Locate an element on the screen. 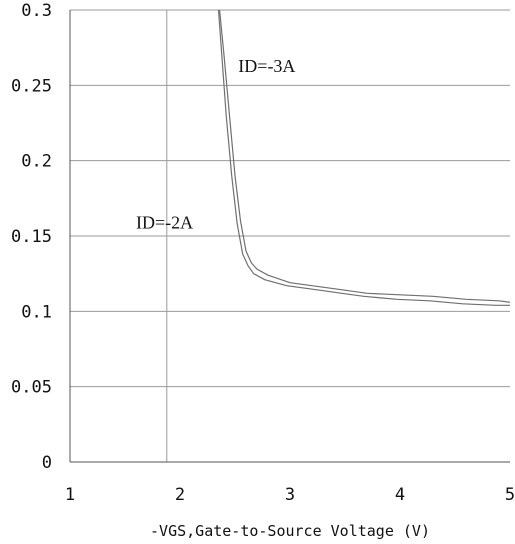  series-annotation: ID=-2A is located at coordinates (164, 222).